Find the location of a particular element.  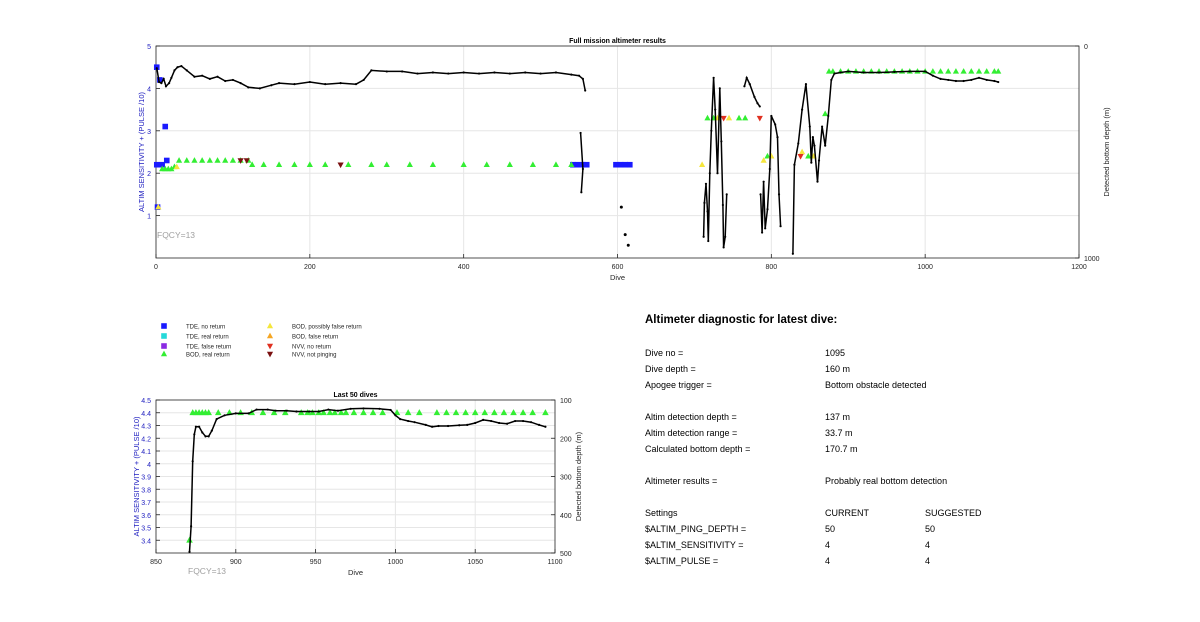

diagnostic-heading: Altimeter diagnostic for latest dive: is located at coordinates (741, 320).